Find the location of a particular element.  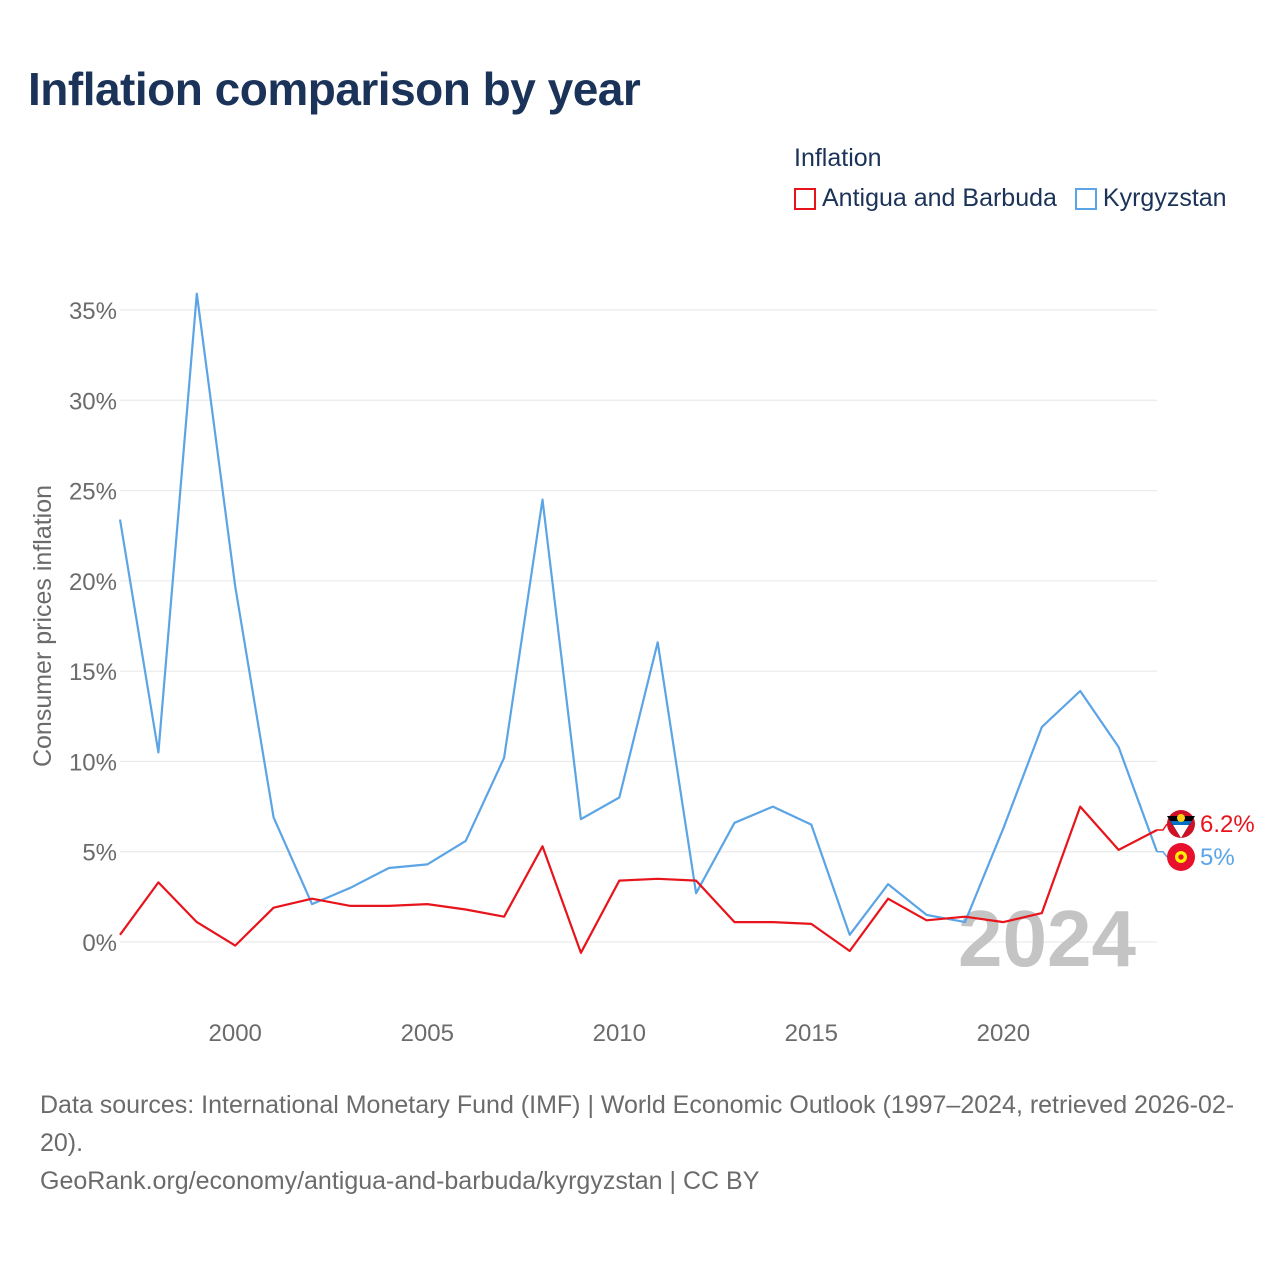

legend-title: Inflation is located at coordinates (838, 158).